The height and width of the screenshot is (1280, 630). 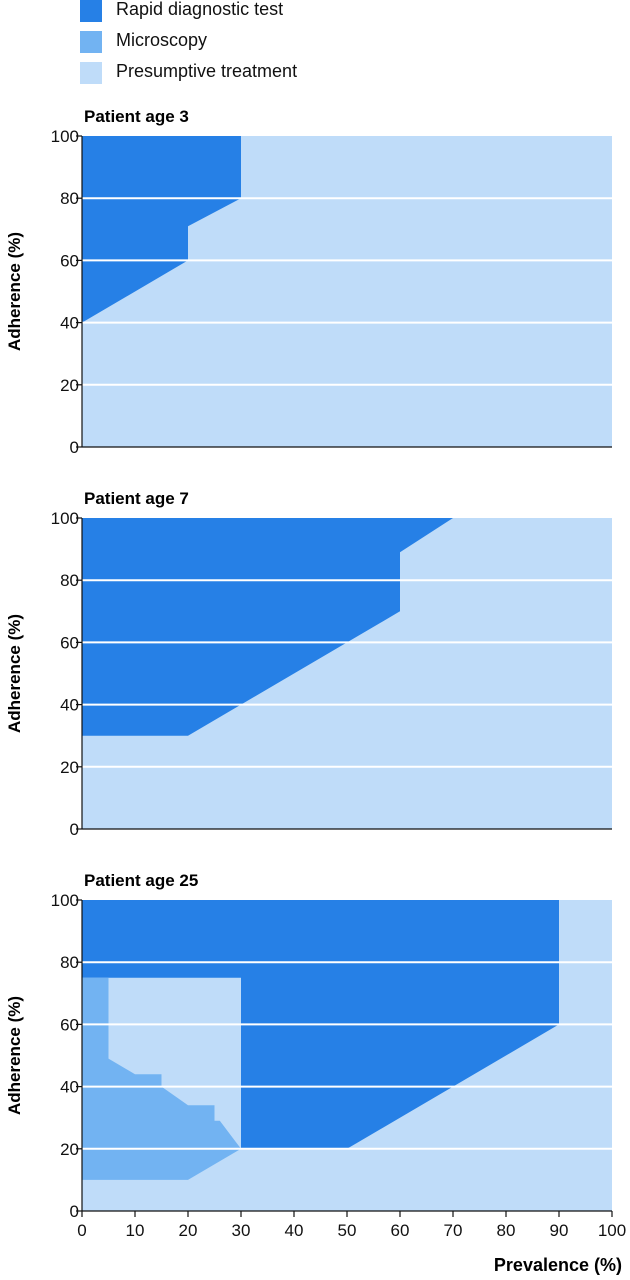 What do you see at coordinates (558, 1265) in the screenshot?
I see `x-axis-label: Prevalence (%)` at bounding box center [558, 1265].